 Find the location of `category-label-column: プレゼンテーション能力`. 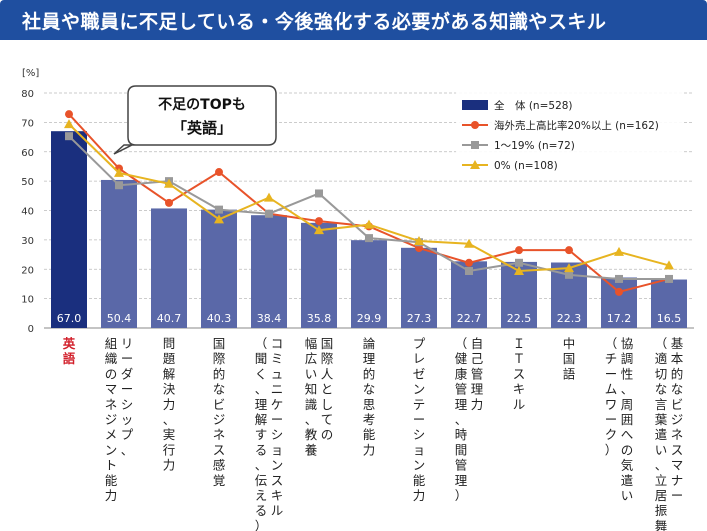

category-label-column: プレゼンテーション能力 is located at coordinates (419, 419).